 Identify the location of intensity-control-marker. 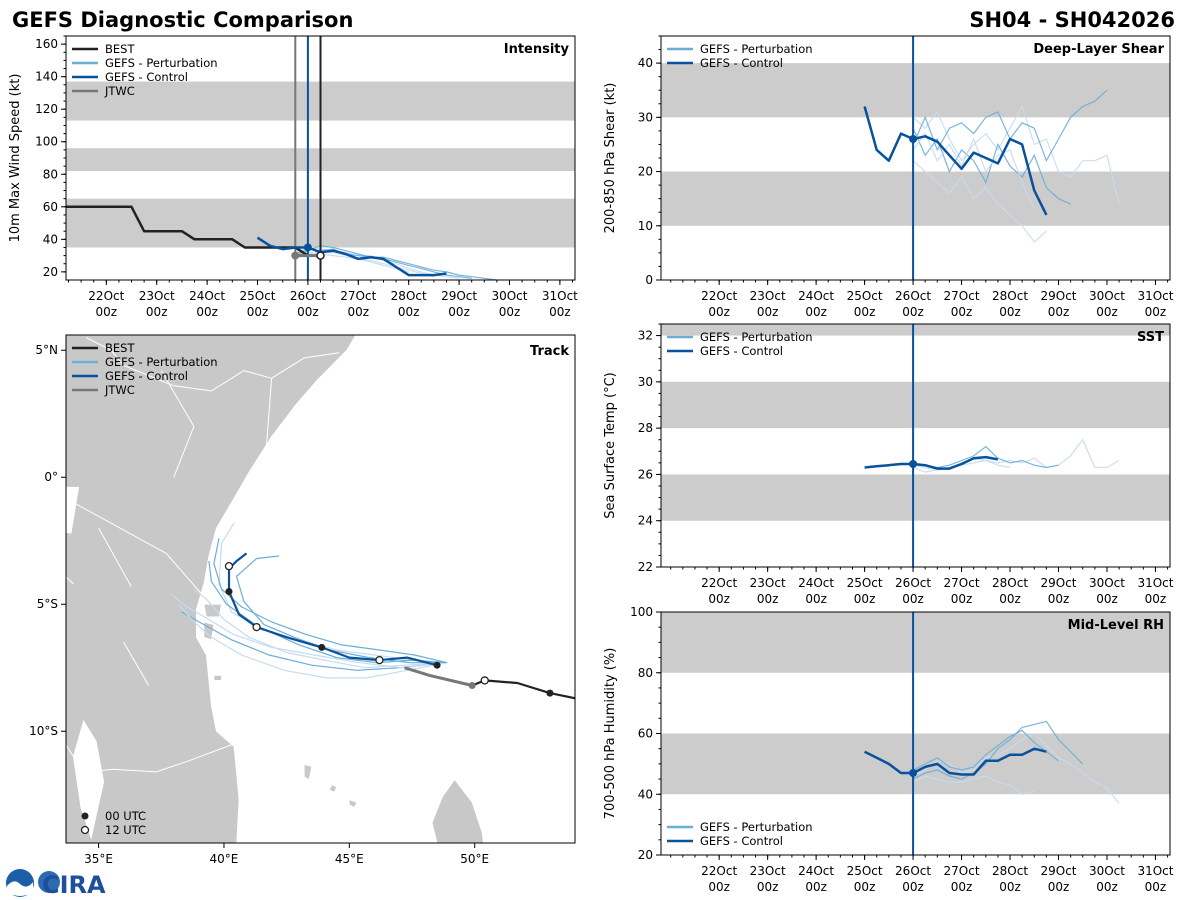
(307, 247).